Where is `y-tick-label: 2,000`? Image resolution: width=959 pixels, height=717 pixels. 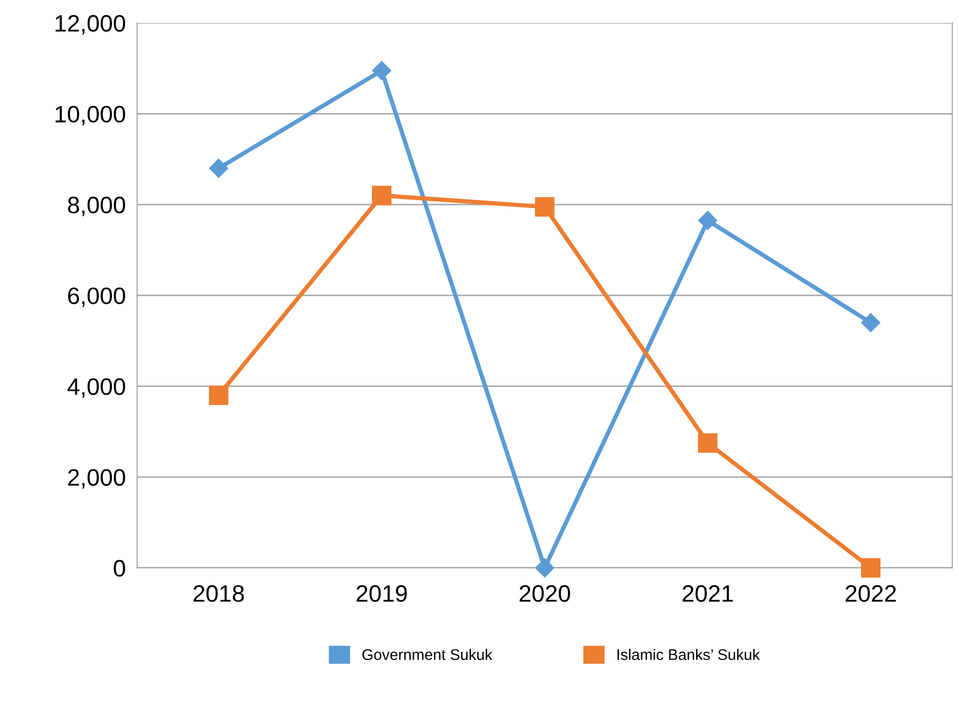 y-tick-label: 2,000 is located at coordinates (97, 479).